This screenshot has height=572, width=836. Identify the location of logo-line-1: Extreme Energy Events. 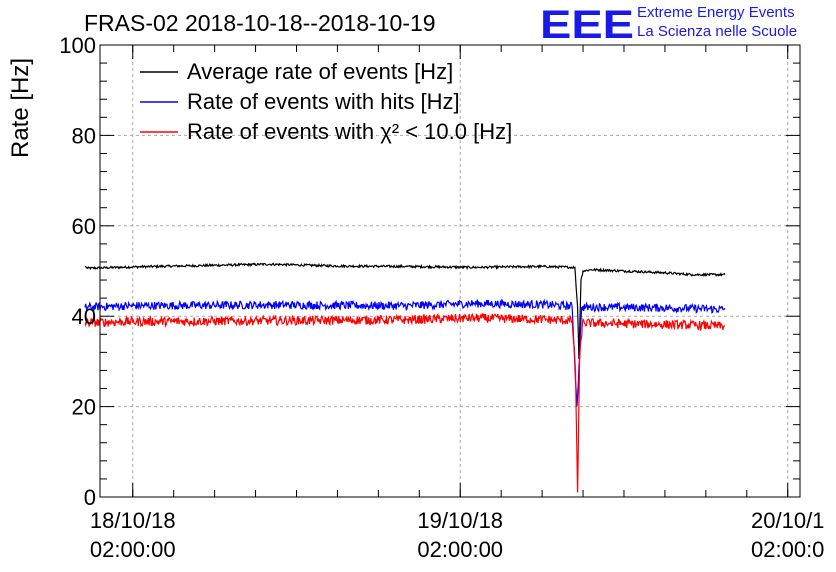
(716, 12).